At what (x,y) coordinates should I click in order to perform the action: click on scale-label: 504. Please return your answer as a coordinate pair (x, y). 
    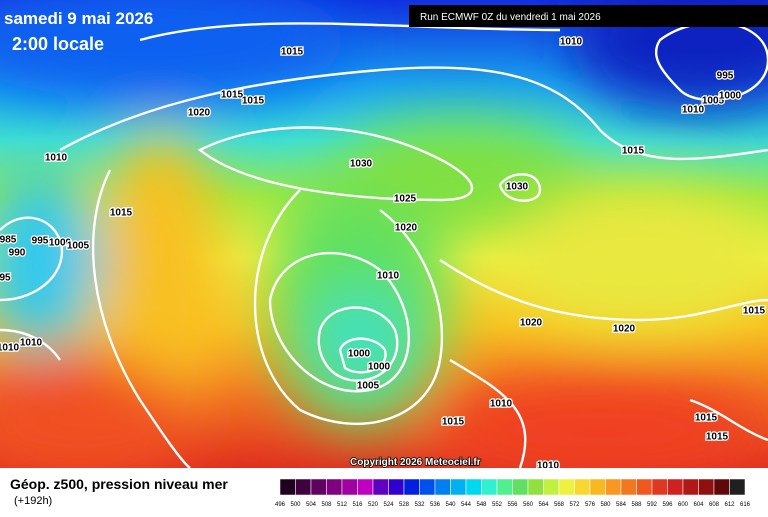
    Looking at the image, I should click on (311, 505).